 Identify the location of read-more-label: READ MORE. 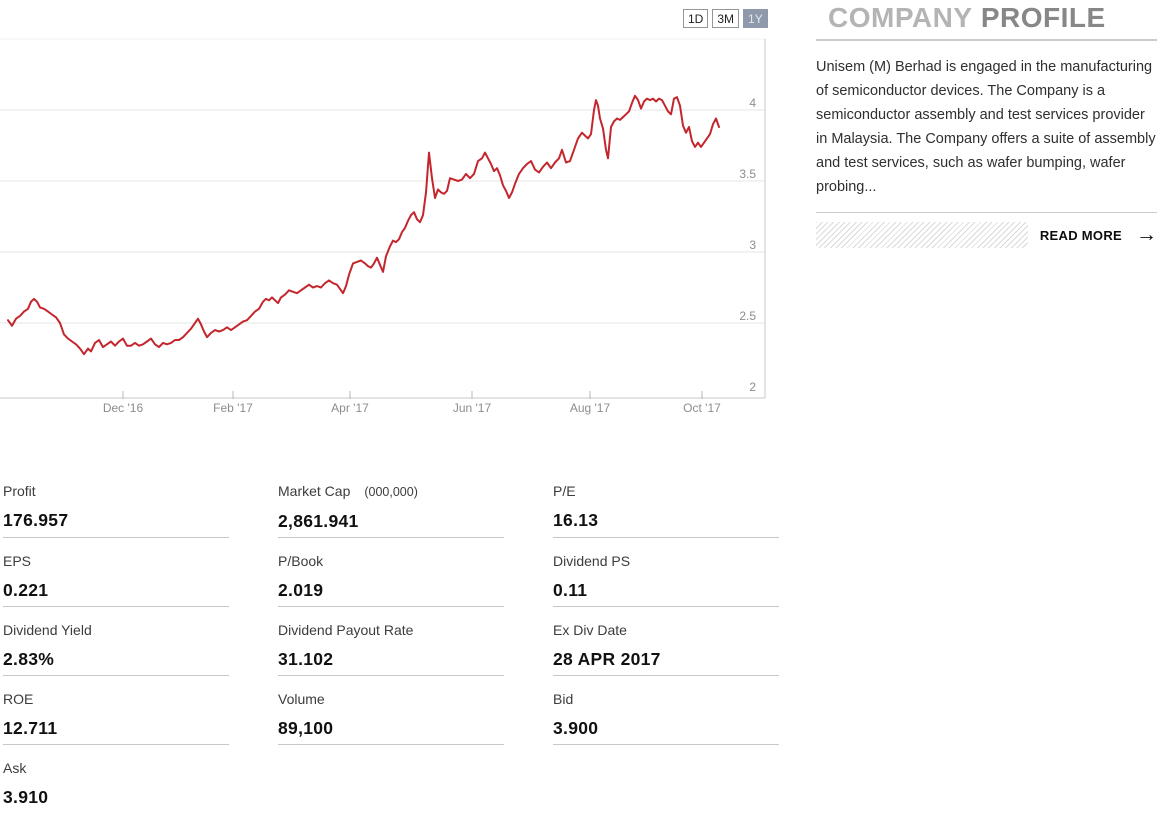
(1080, 235).